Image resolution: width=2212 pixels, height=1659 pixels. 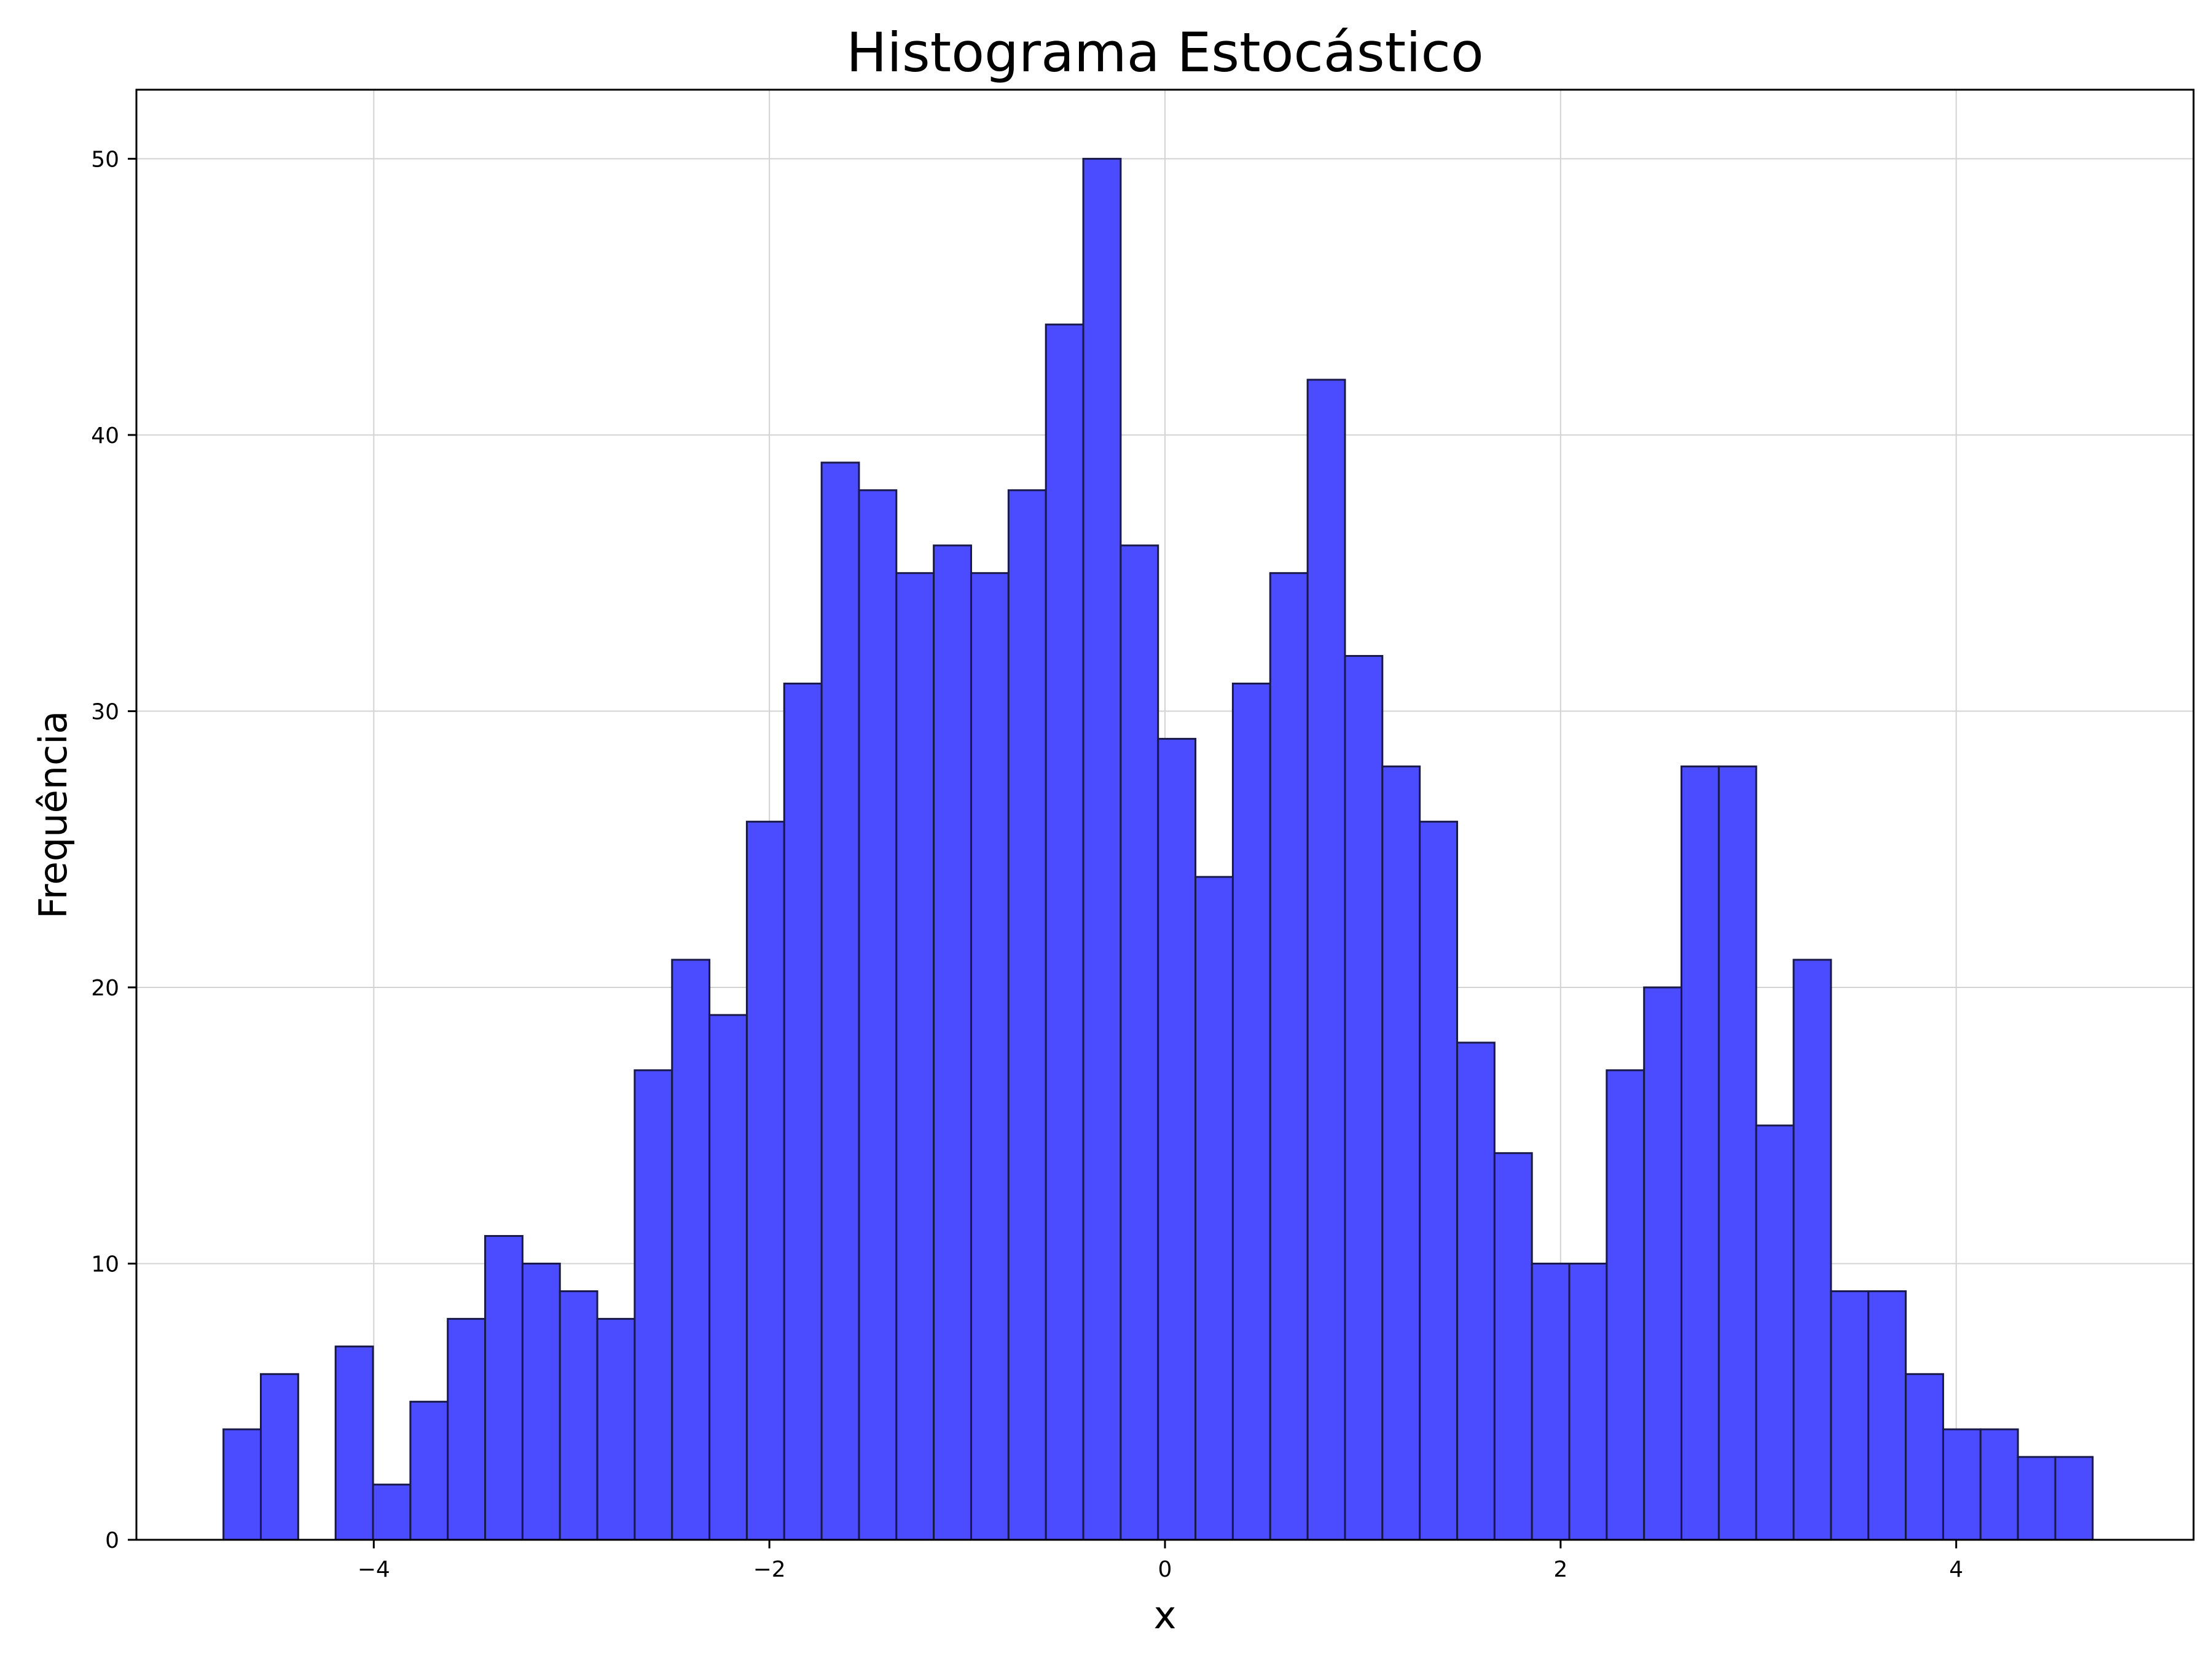 What do you see at coordinates (1165, 1569) in the screenshot?
I see `x-tick-label: 0` at bounding box center [1165, 1569].